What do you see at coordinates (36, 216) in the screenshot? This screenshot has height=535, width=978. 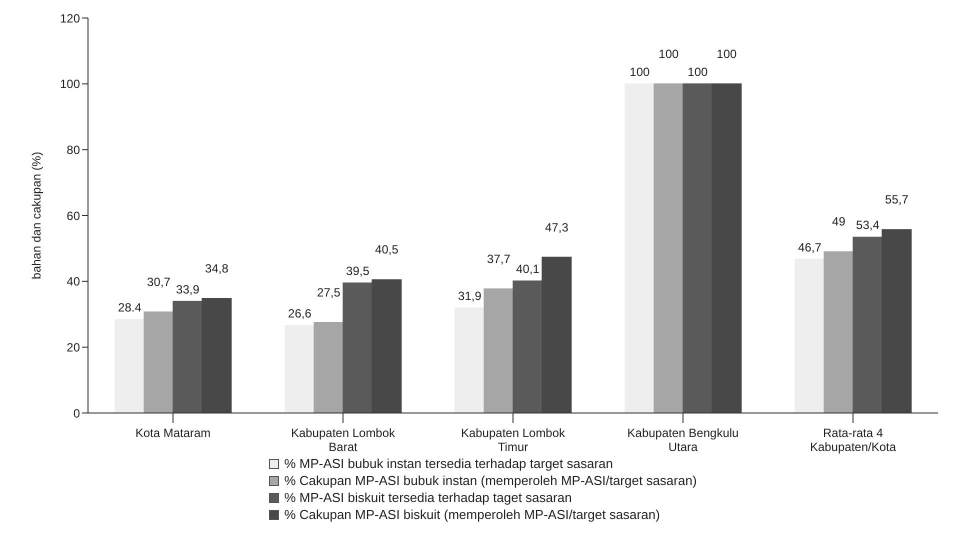 I see `y-axis-title: bahan dan cakupan (%)` at bounding box center [36, 216].